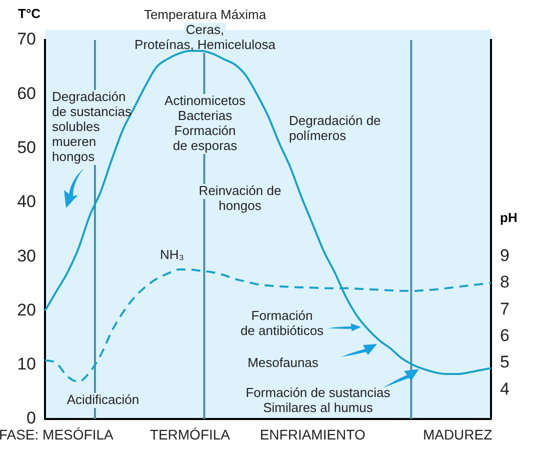 The image size is (538, 451). Describe the element at coordinates (26, 310) in the screenshot. I see `y-tick-label: 20` at that location.